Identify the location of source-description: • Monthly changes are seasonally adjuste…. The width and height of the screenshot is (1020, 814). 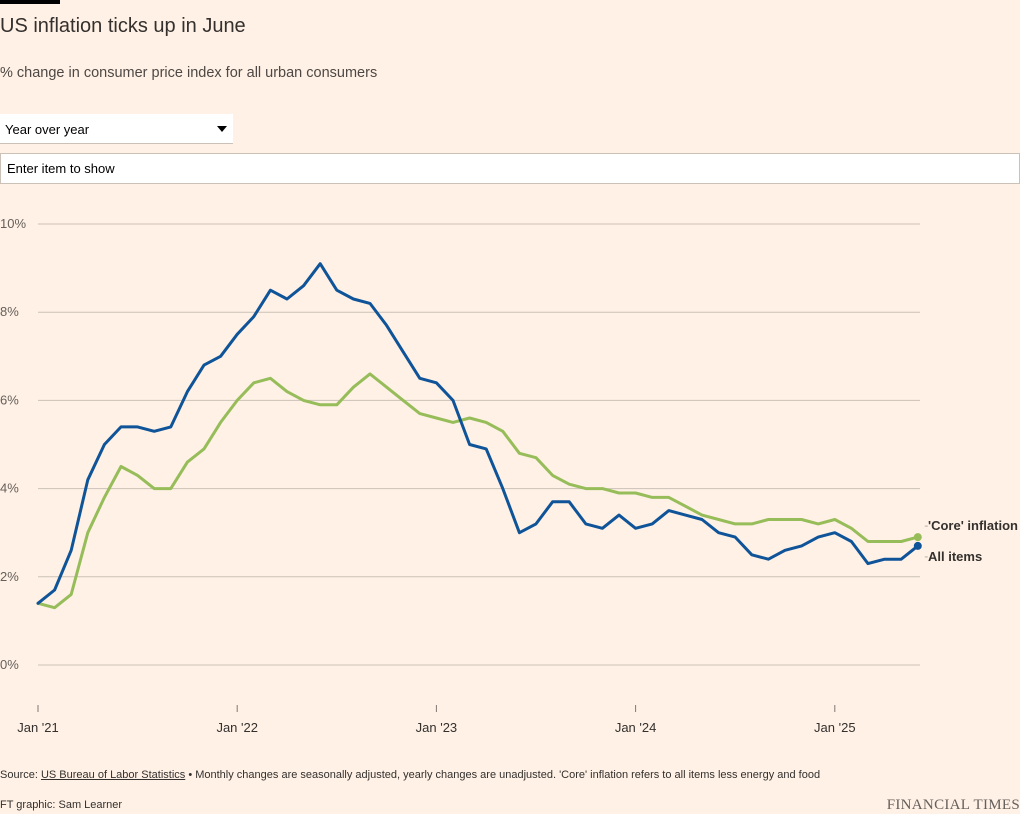
(503, 775).